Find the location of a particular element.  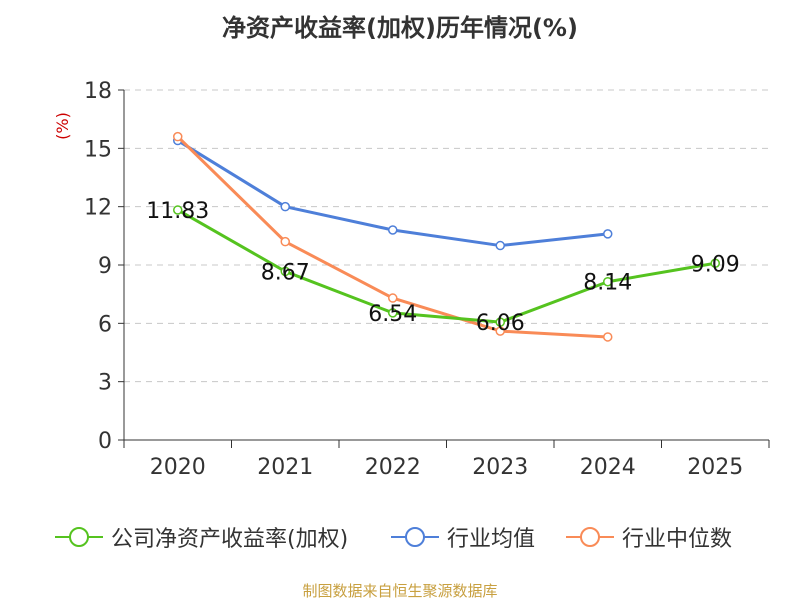

data-label: 9.09 is located at coordinates (715, 264).